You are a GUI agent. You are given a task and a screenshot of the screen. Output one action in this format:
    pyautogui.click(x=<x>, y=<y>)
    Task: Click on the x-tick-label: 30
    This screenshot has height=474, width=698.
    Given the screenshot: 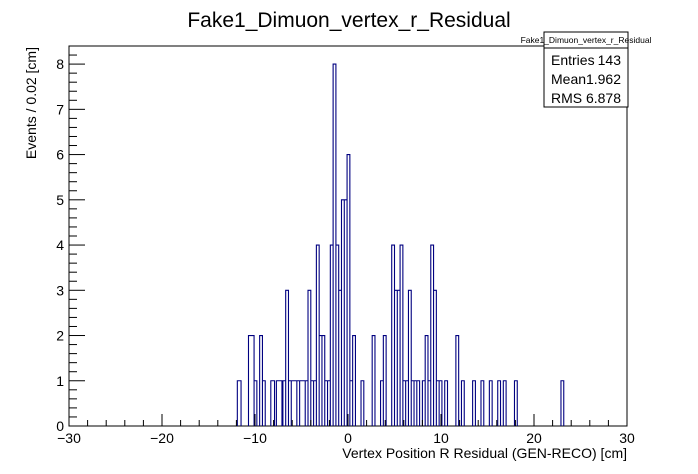 What is the action you would take?
    pyautogui.click(x=627, y=438)
    